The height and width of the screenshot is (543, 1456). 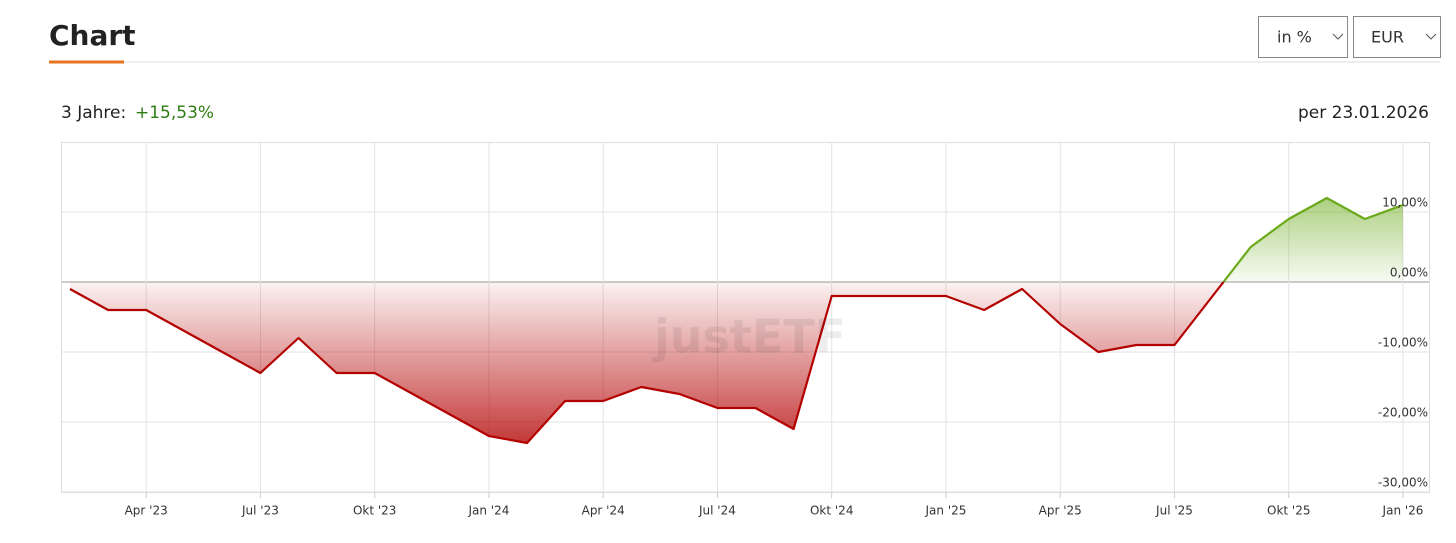 I want to click on x-tick-label: Okt '24, so click(x=831, y=511).